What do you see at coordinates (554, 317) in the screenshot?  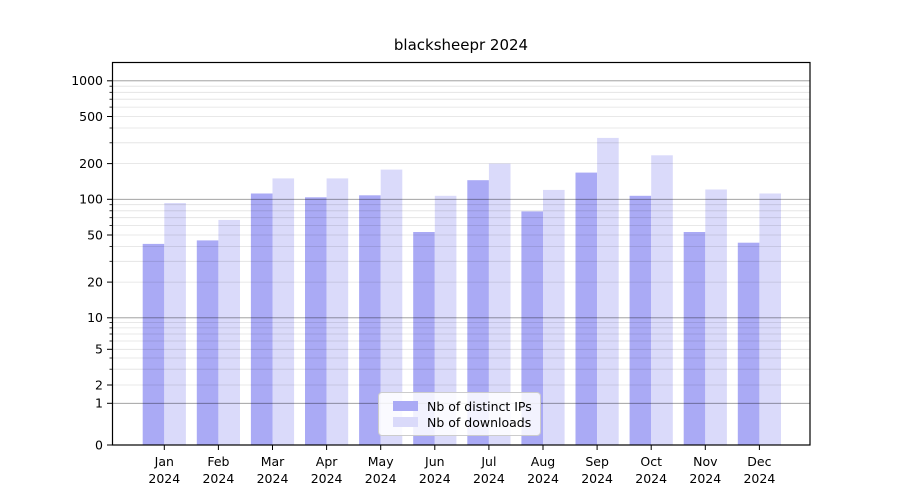 I see `bar-downloads-aug` at bounding box center [554, 317].